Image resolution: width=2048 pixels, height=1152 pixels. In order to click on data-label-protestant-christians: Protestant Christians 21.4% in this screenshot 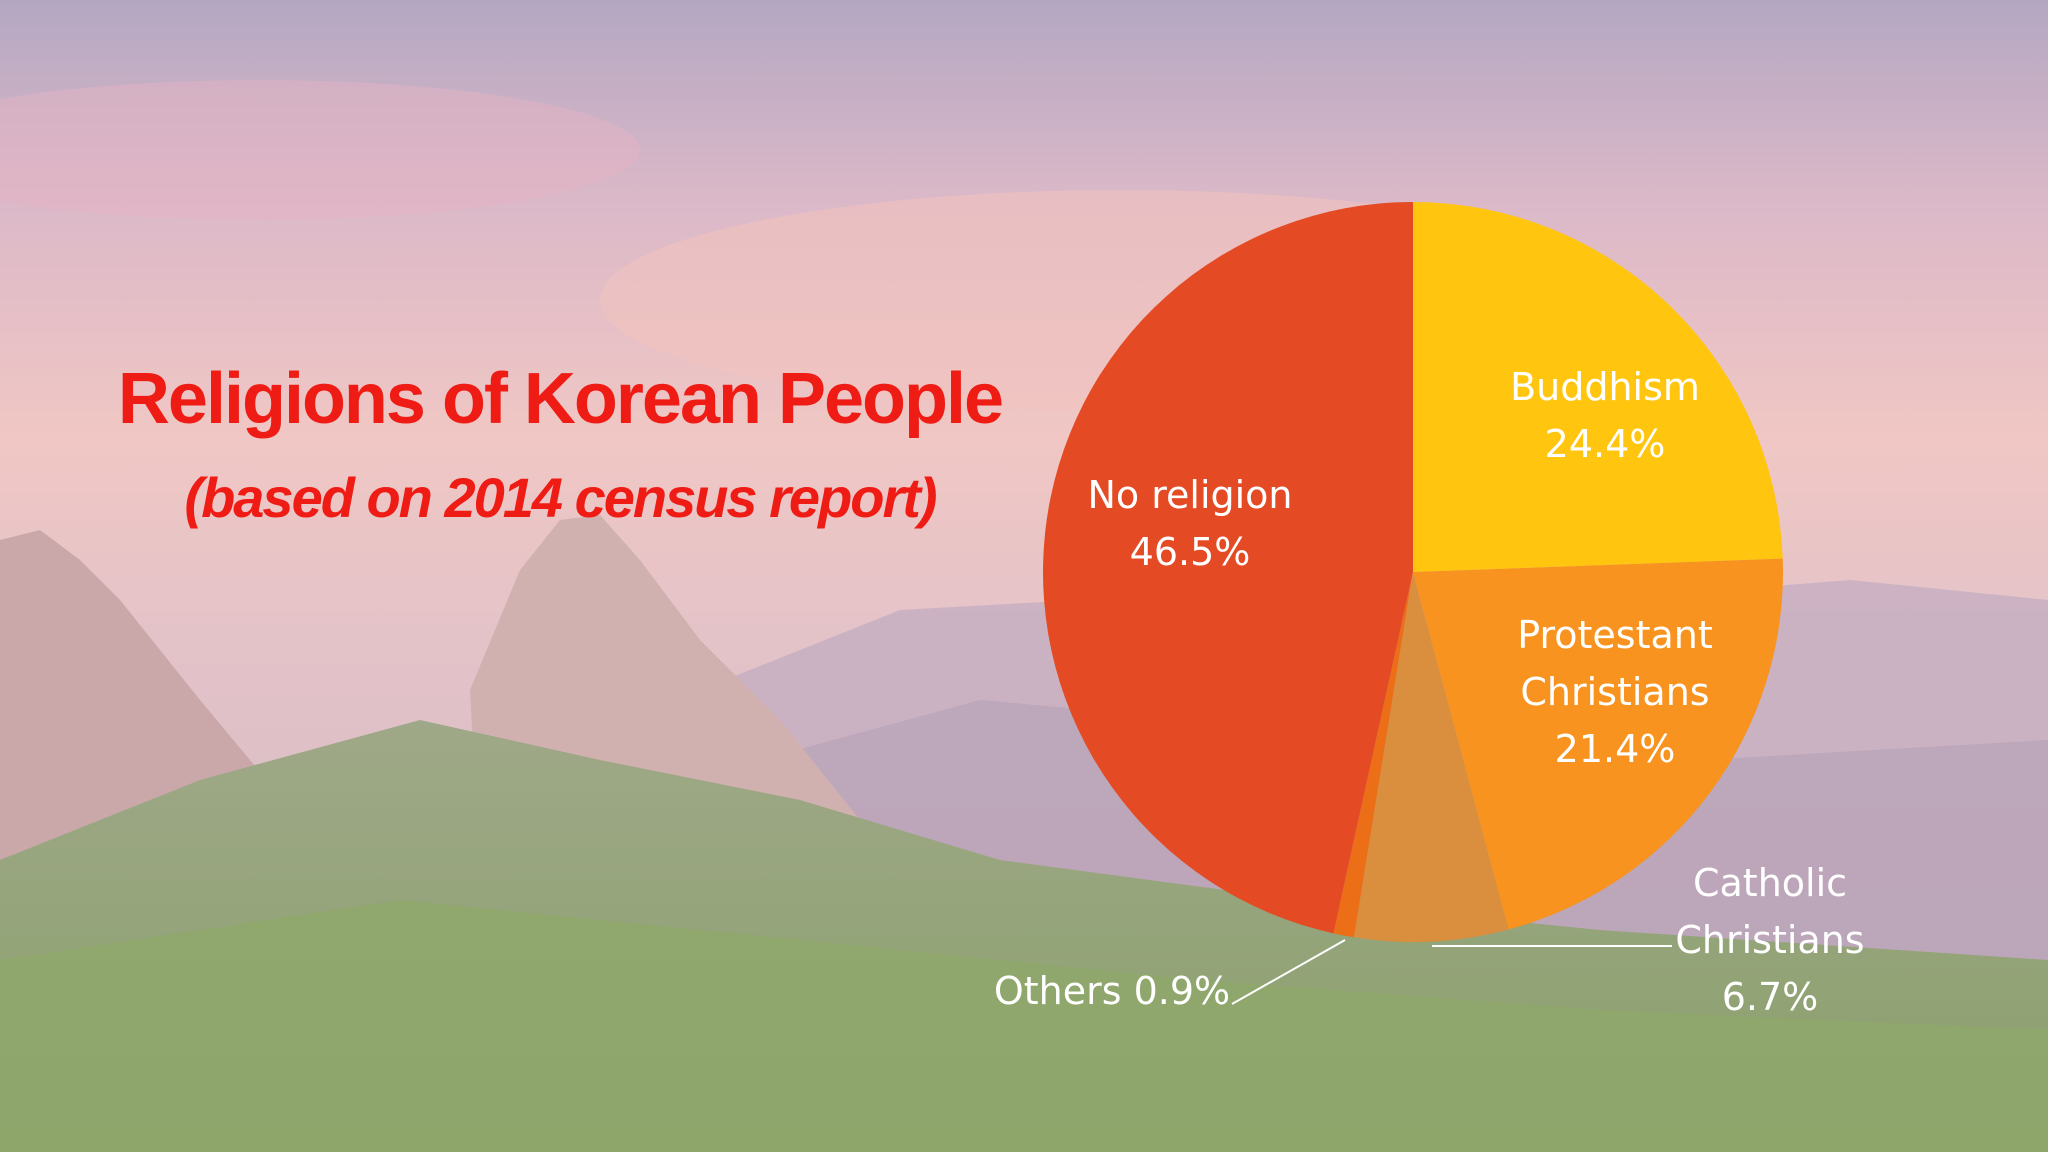, I will do `click(1615, 692)`.